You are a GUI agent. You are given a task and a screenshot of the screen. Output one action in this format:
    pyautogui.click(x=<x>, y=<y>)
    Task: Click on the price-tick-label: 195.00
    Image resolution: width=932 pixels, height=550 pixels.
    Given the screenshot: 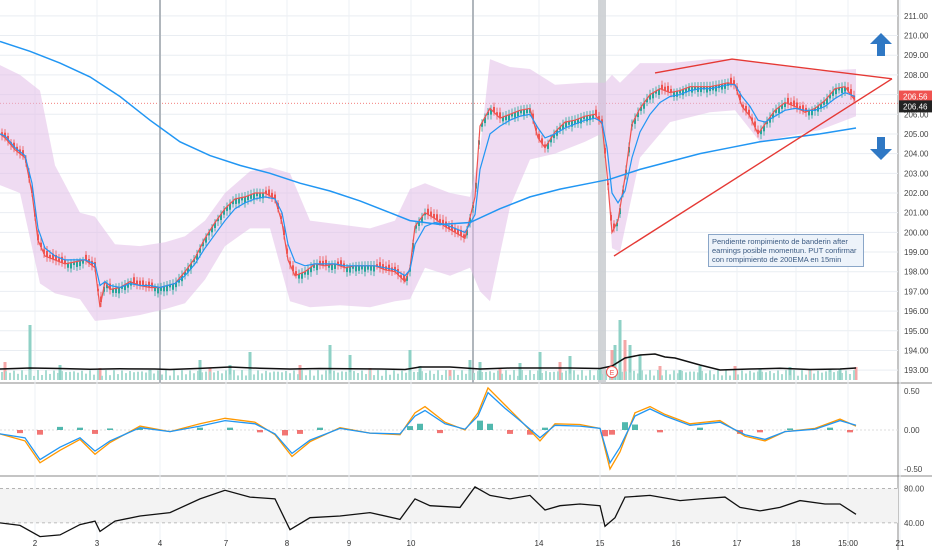 What is the action you would take?
    pyautogui.click(x=916, y=331)
    